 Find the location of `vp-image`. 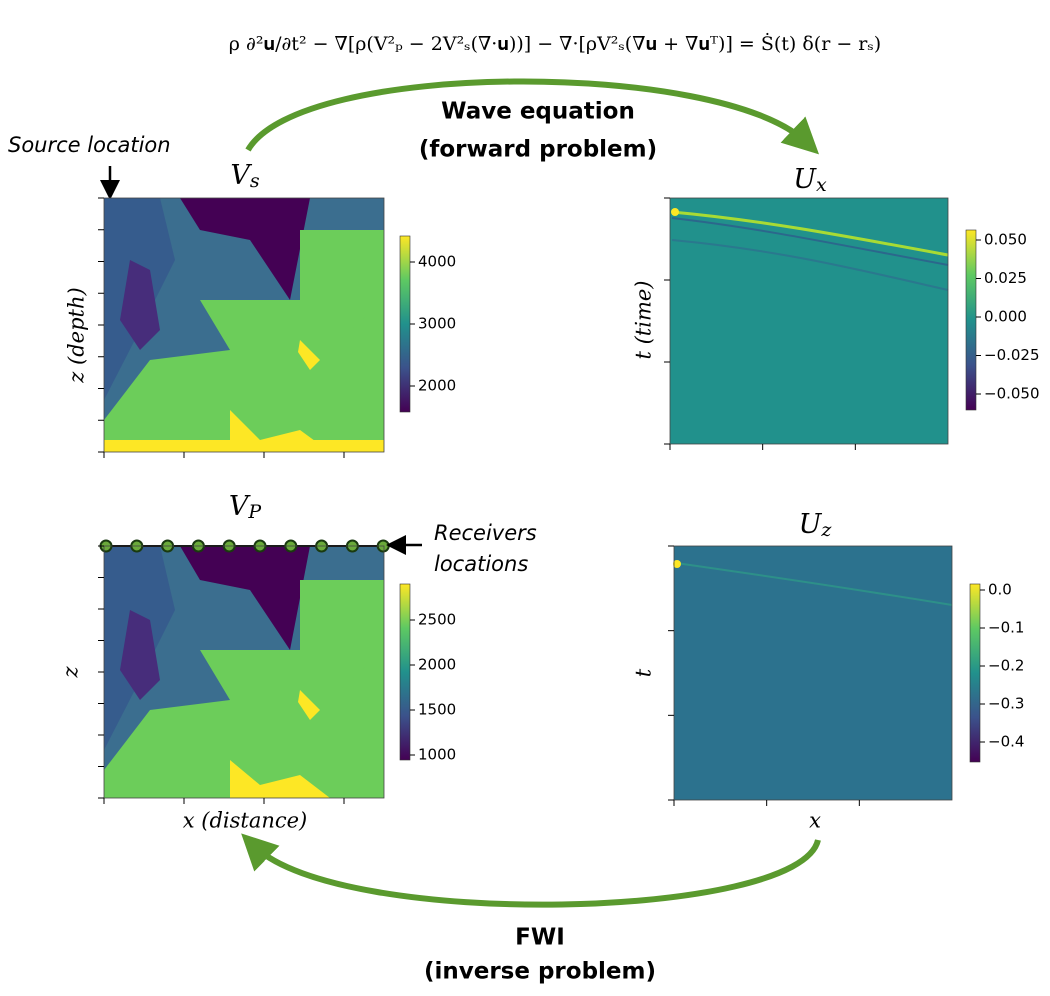

vp-image is located at coordinates (244, 672).